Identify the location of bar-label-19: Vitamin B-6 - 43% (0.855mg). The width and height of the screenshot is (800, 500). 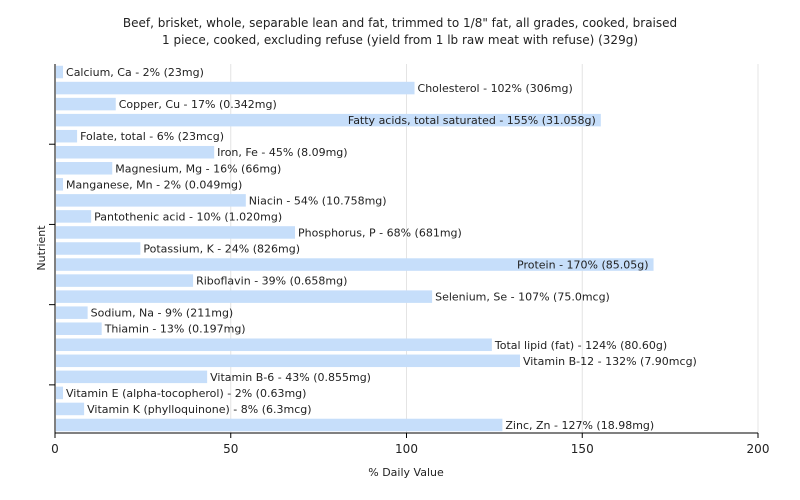
(290, 377).